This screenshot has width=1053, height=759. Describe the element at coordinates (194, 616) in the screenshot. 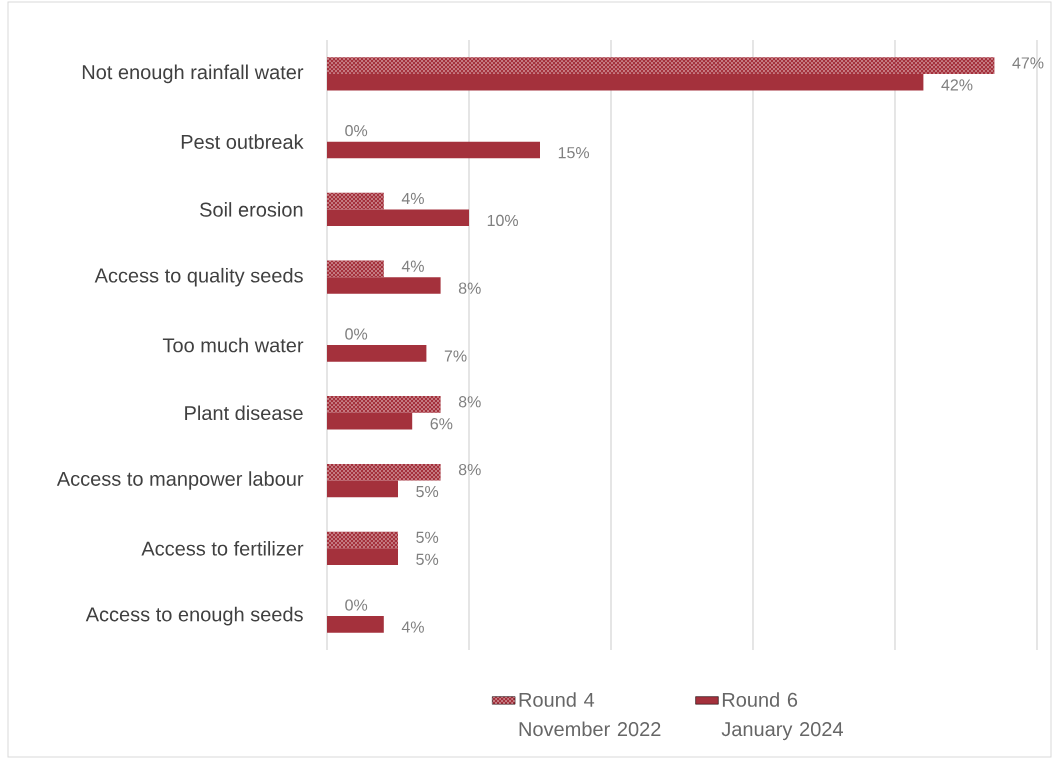

I see `y-tick-label: Access to enough seeds` at that location.